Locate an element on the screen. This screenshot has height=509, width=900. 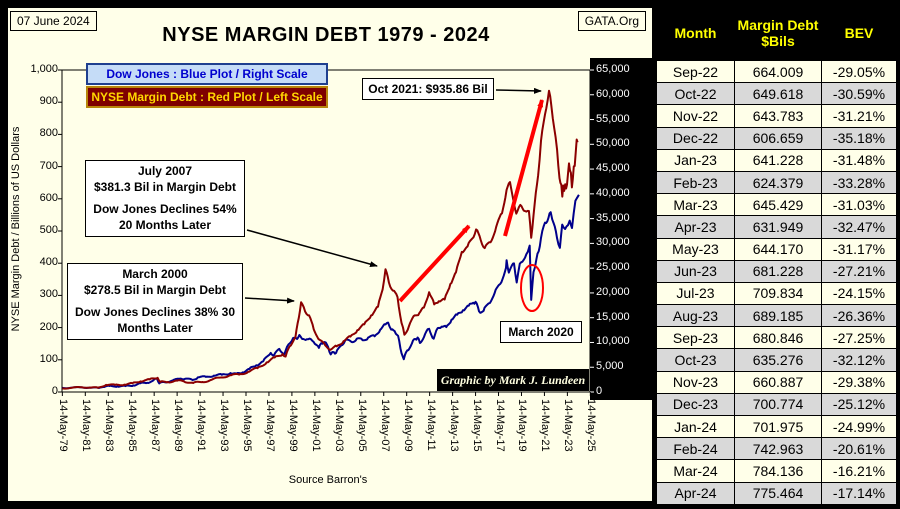
table-cell: Nov-22 is located at coordinates (695, 116).